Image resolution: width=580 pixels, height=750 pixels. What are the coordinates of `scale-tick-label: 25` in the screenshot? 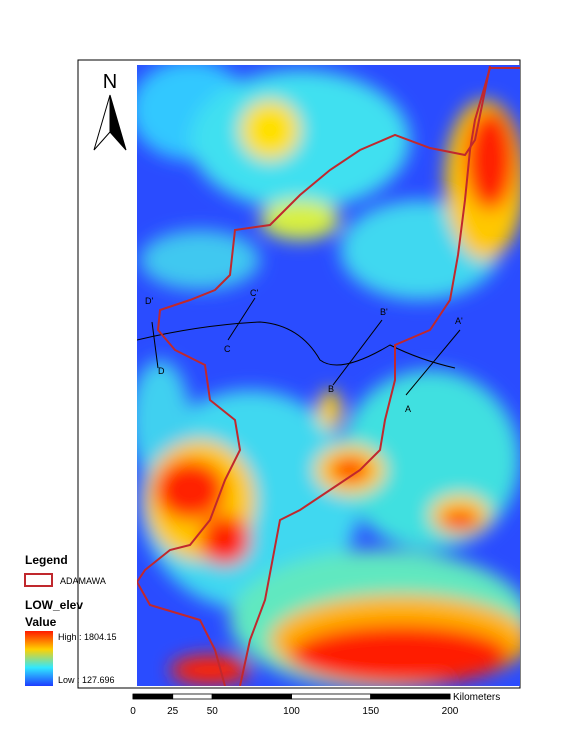 It's located at (173, 711).